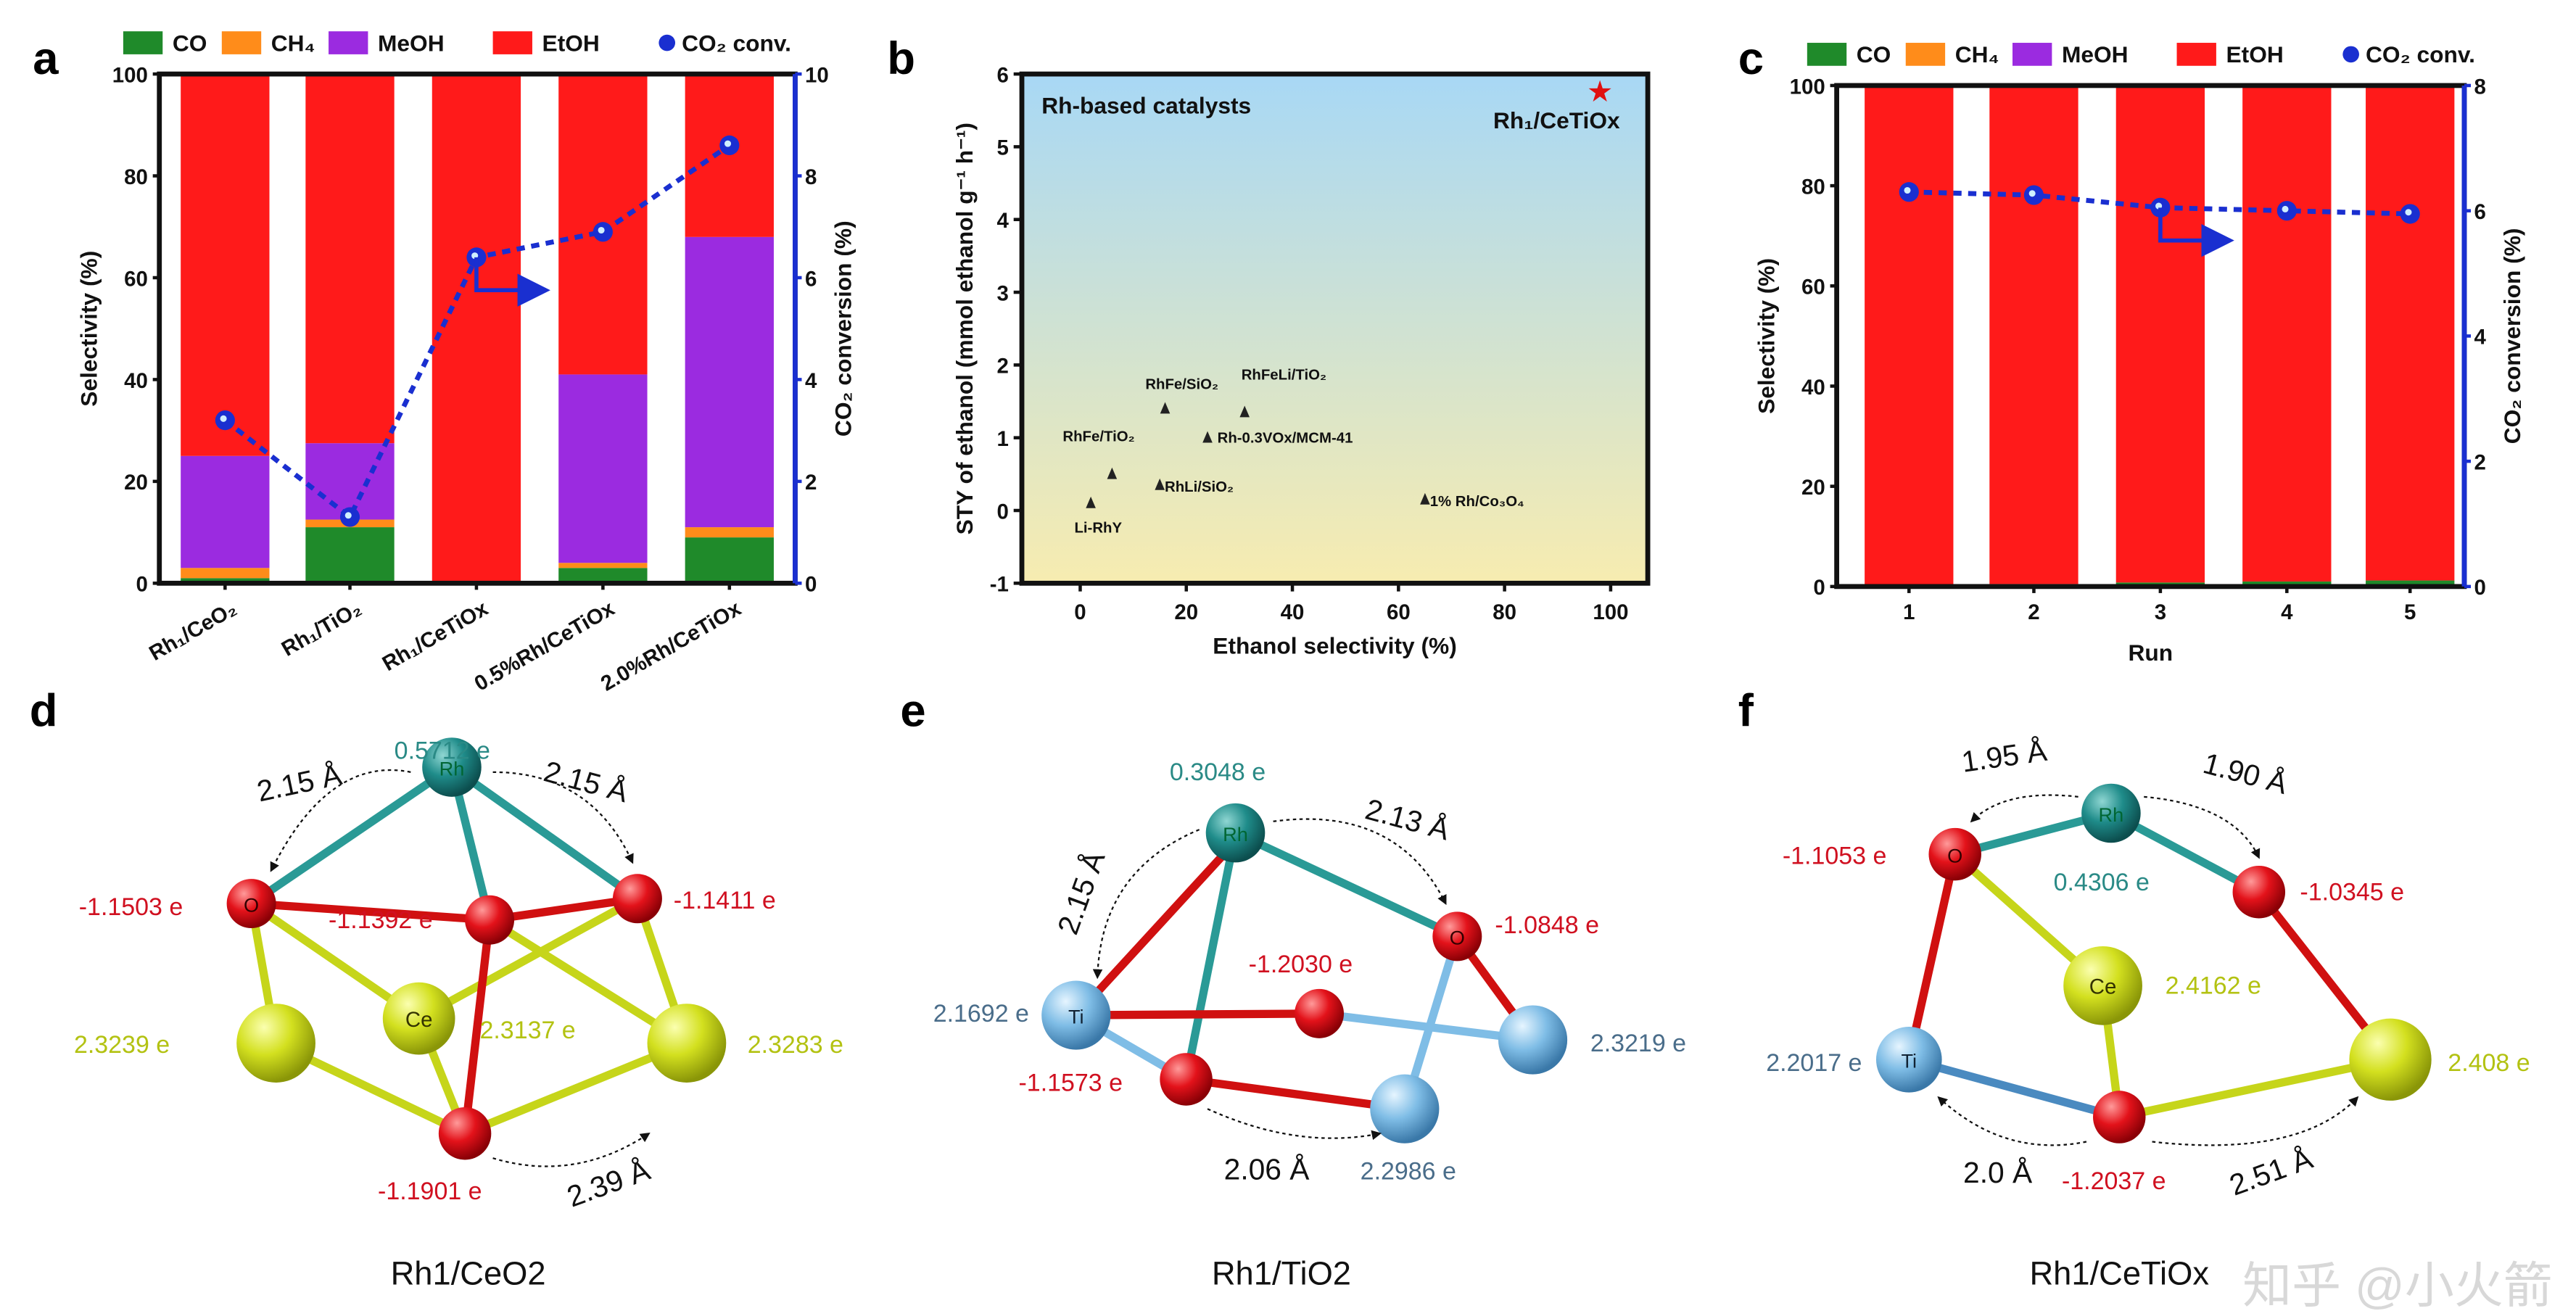 This screenshot has width=2576, height=1311. I want to click on y2-tick-label: 10, so click(817, 75).